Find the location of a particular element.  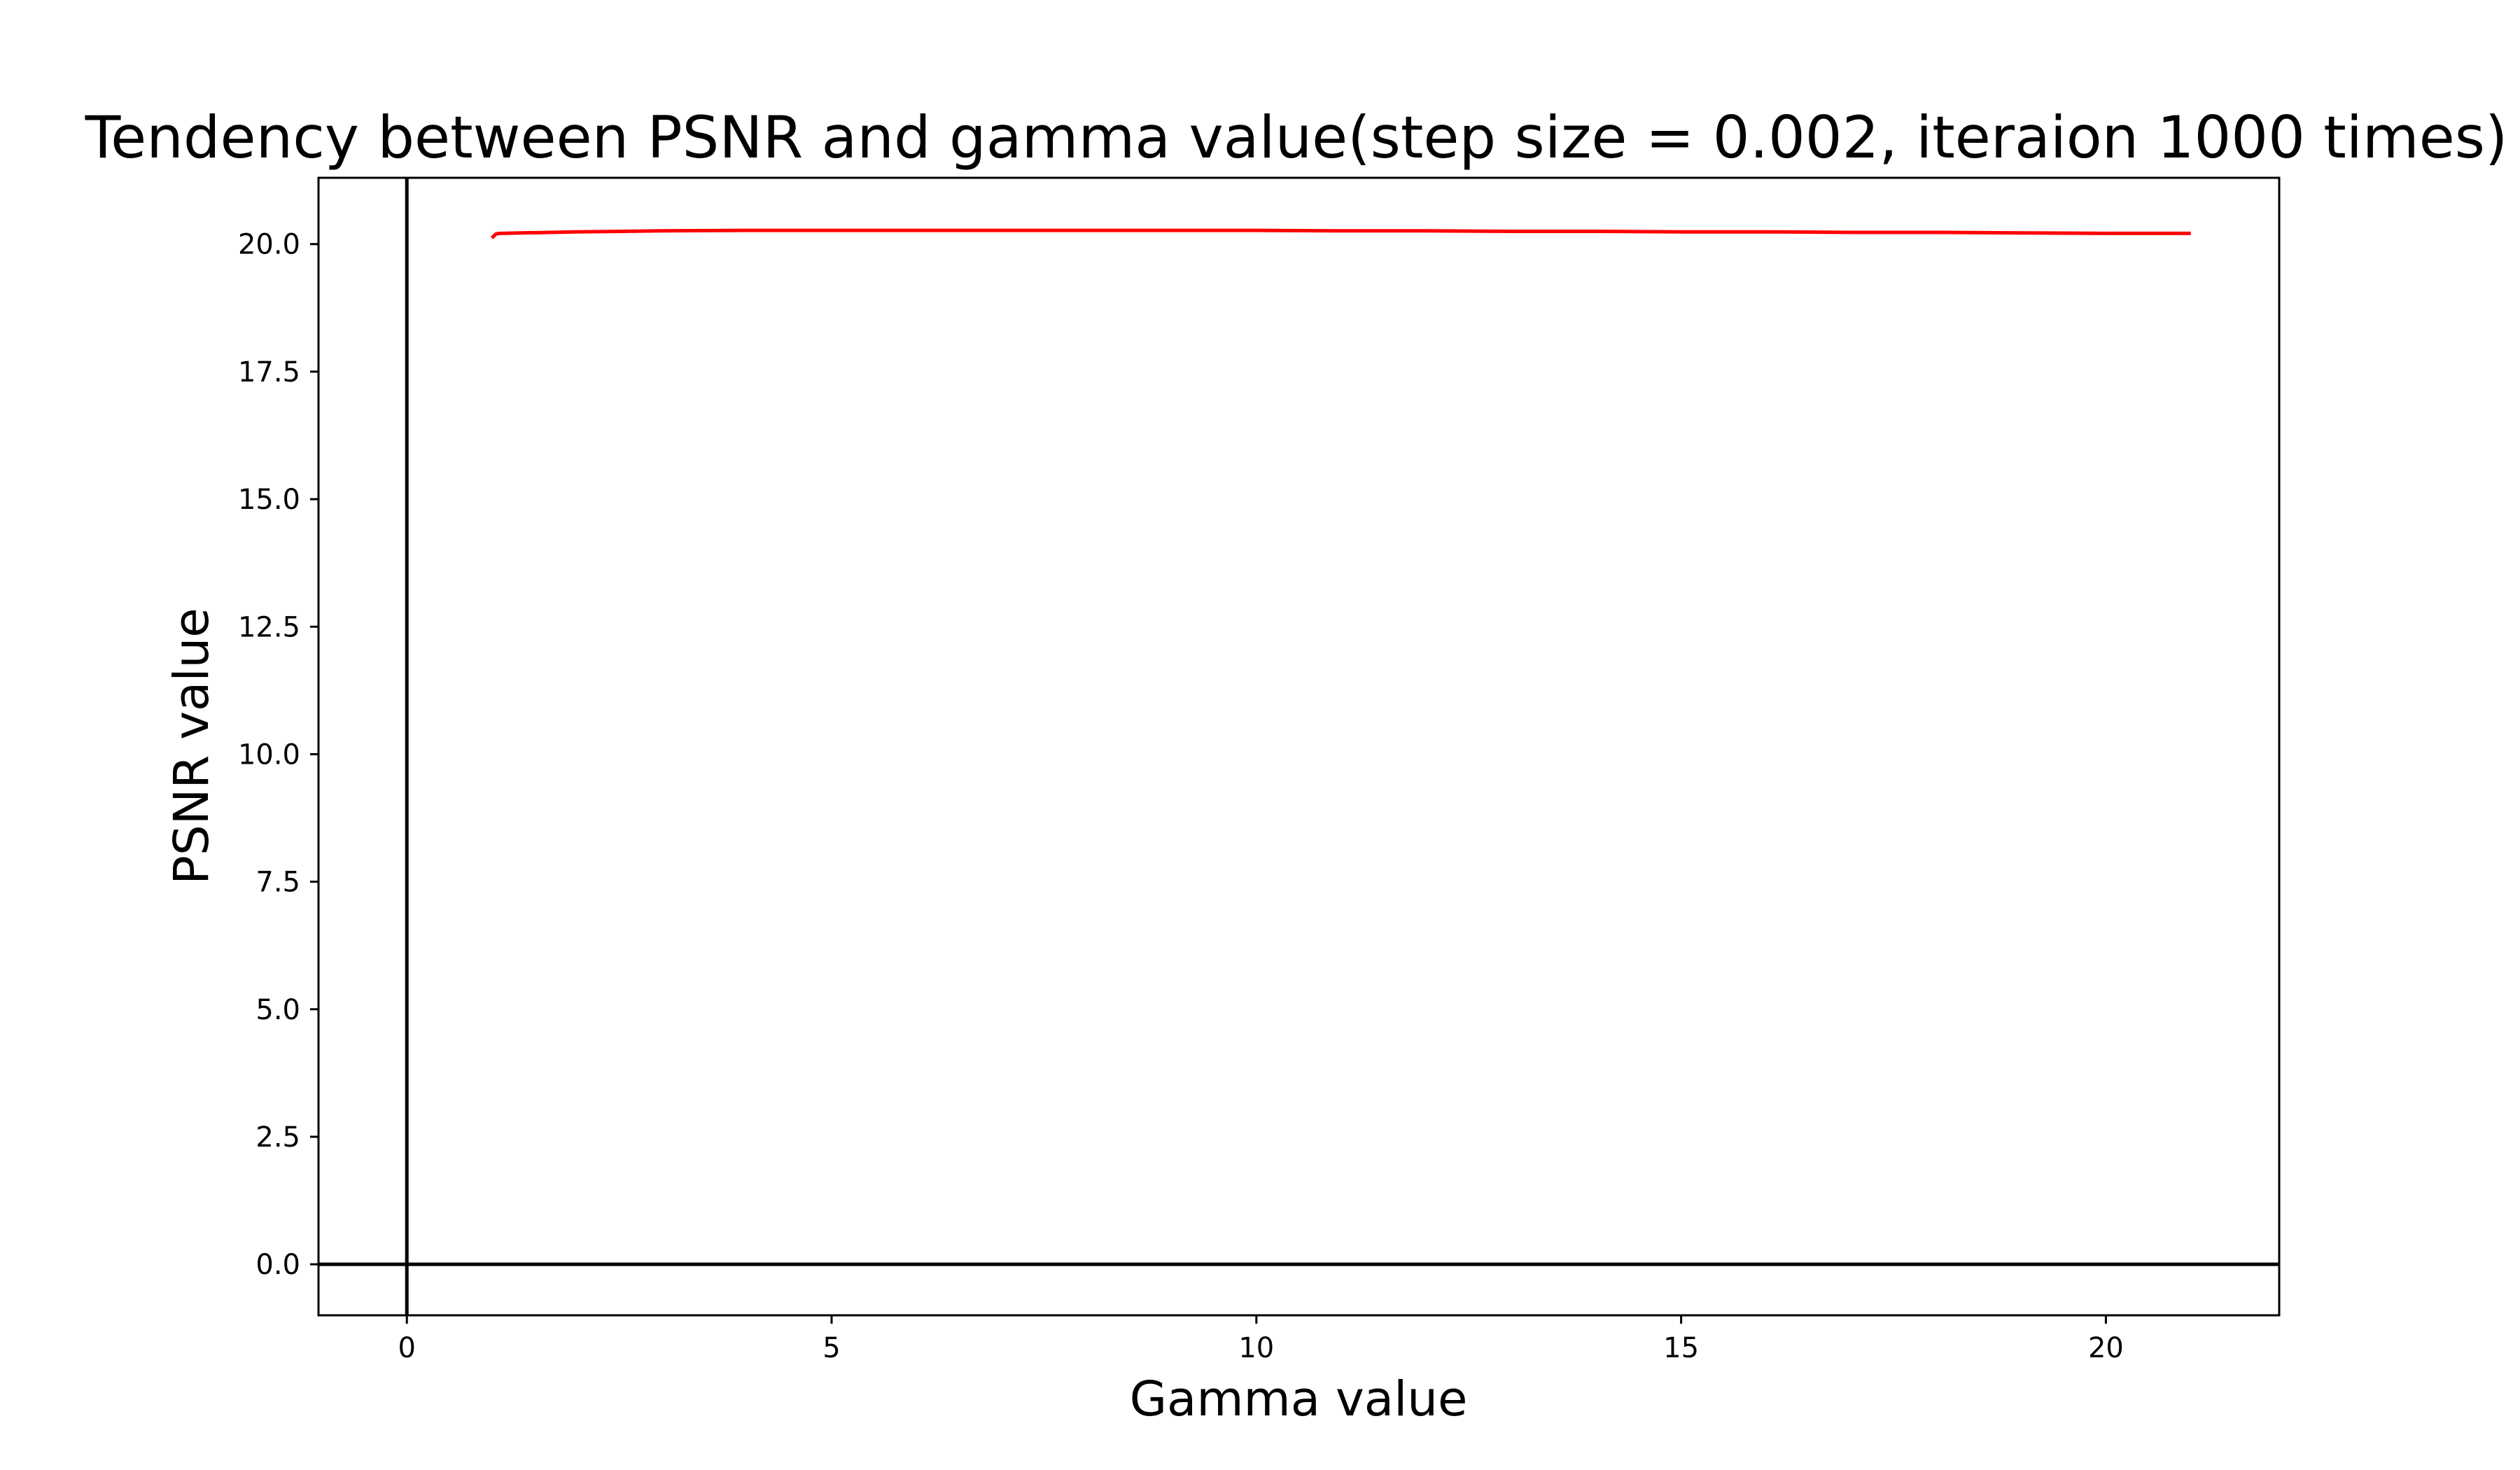

x-tick-label: 0 is located at coordinates (406, 1348).